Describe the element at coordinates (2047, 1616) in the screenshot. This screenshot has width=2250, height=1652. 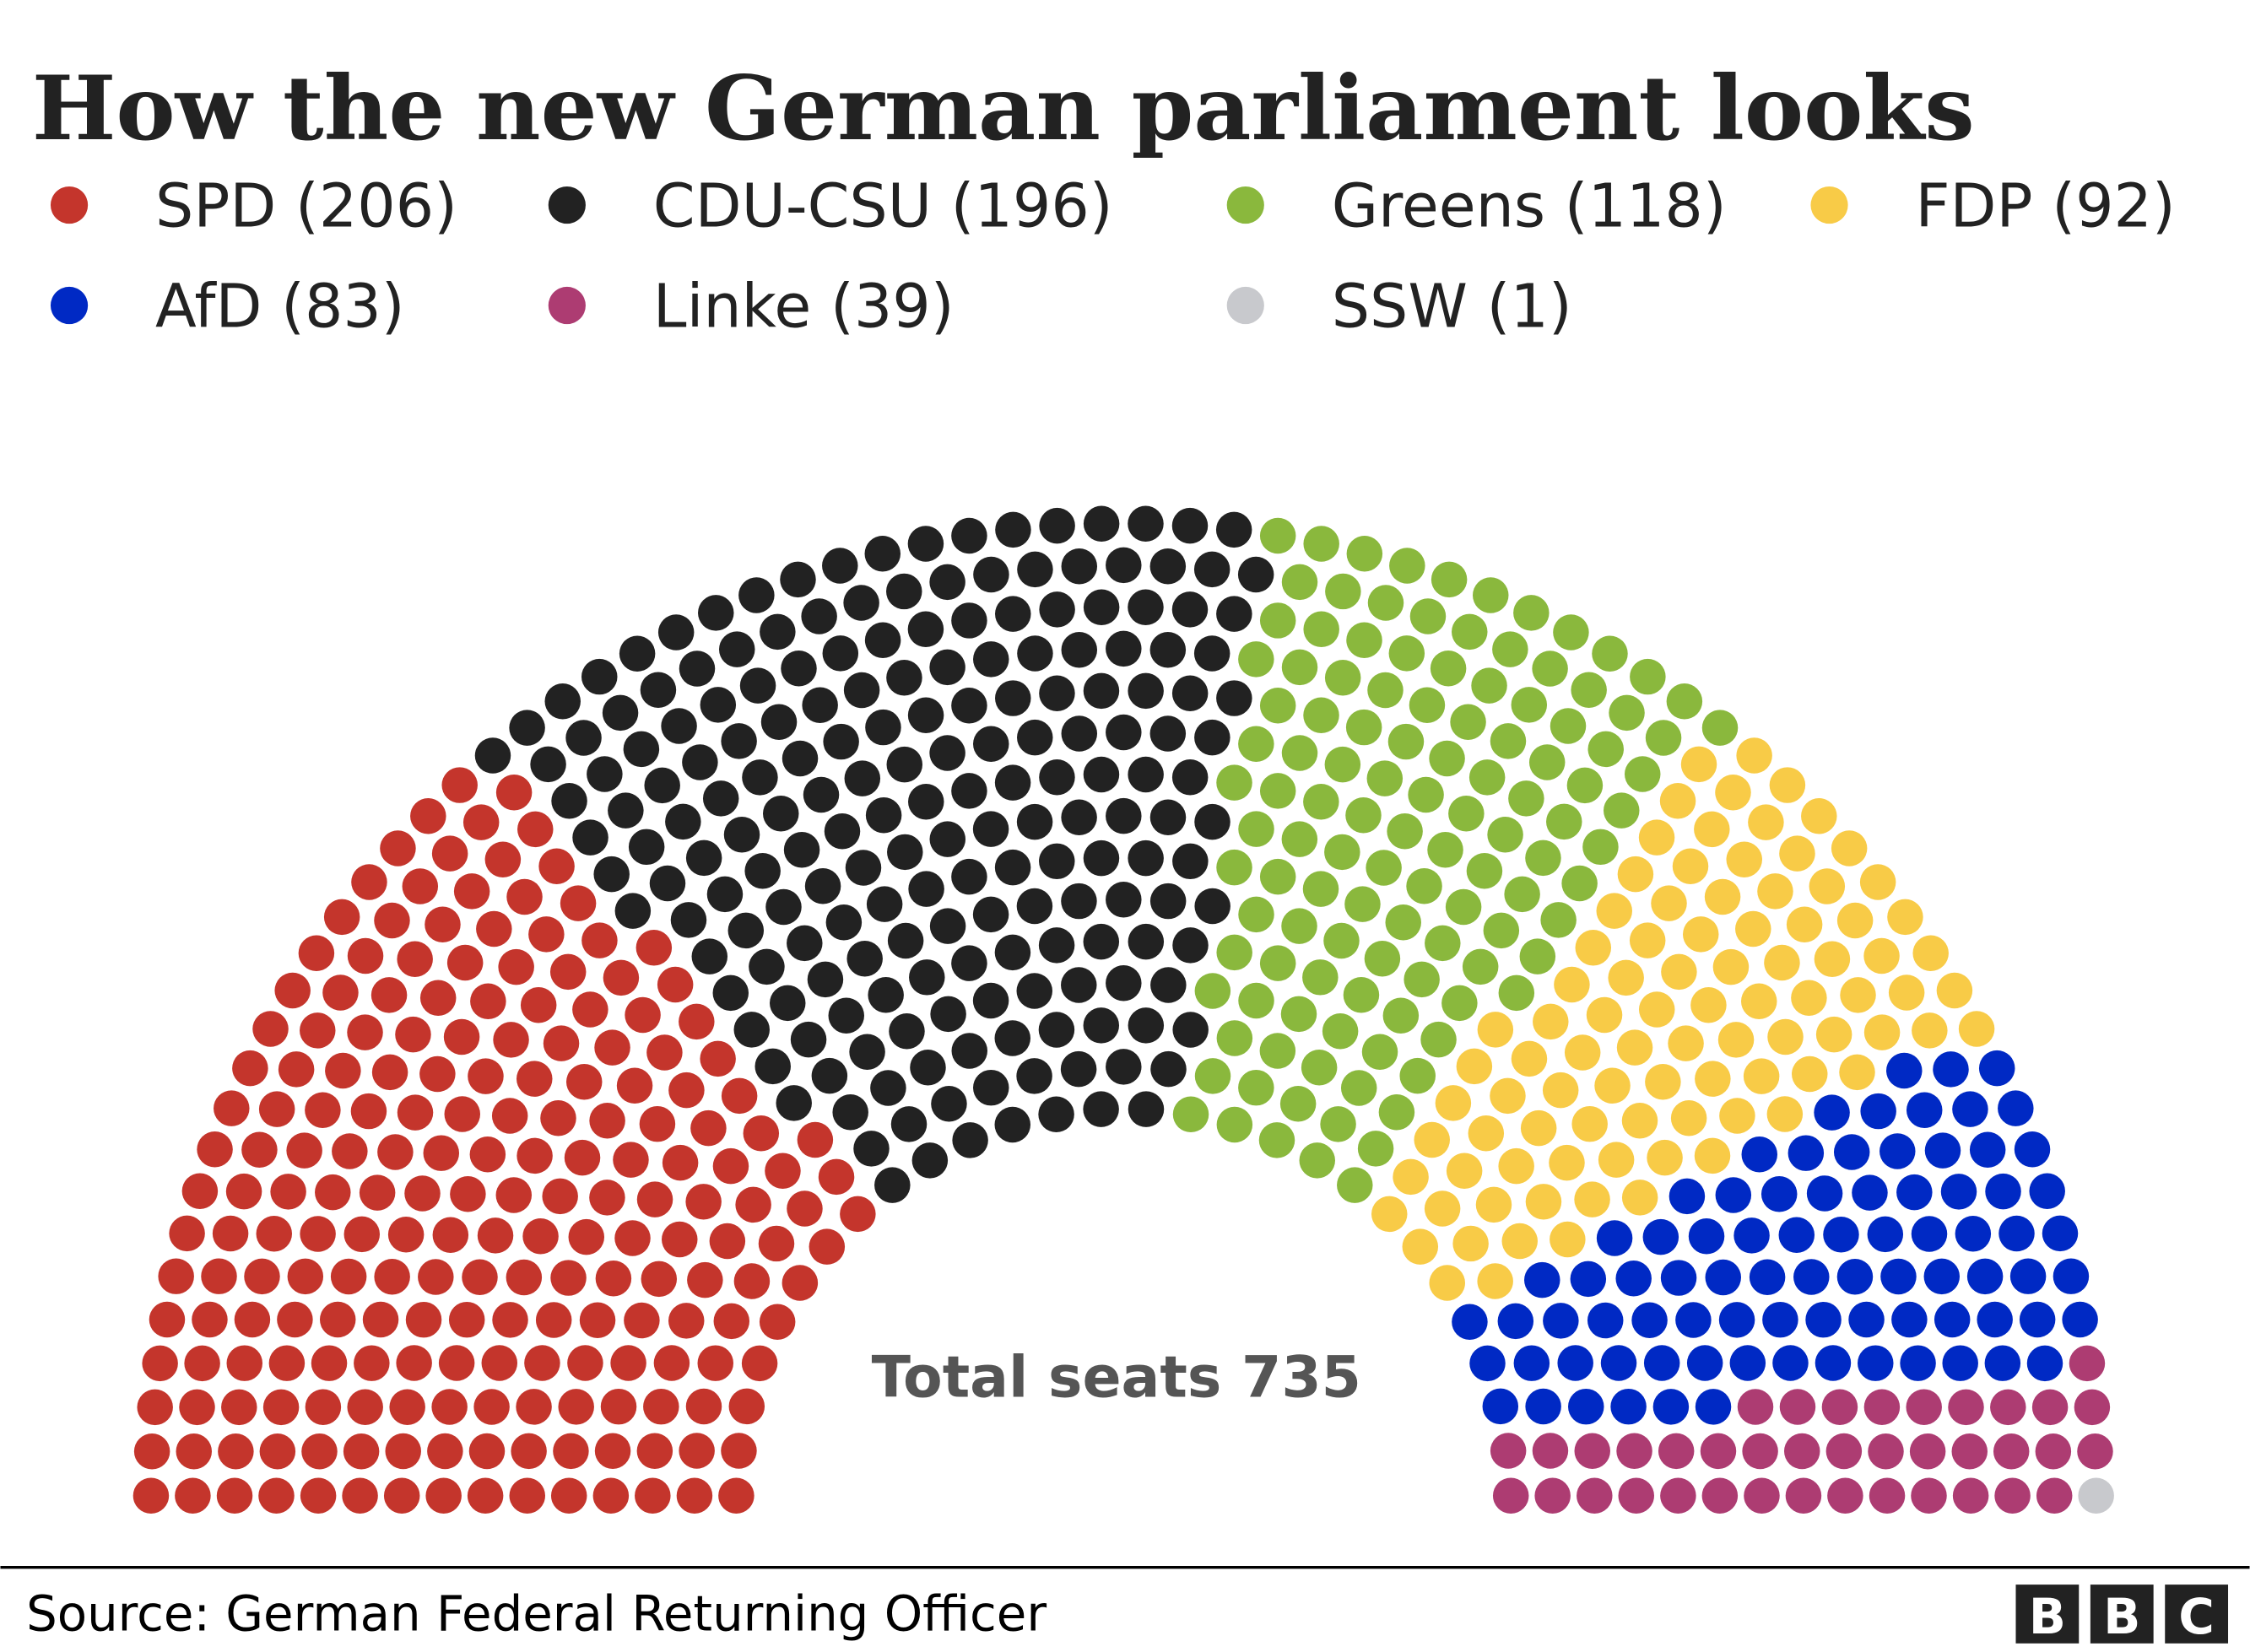
I see `svg-text: B` at that location.